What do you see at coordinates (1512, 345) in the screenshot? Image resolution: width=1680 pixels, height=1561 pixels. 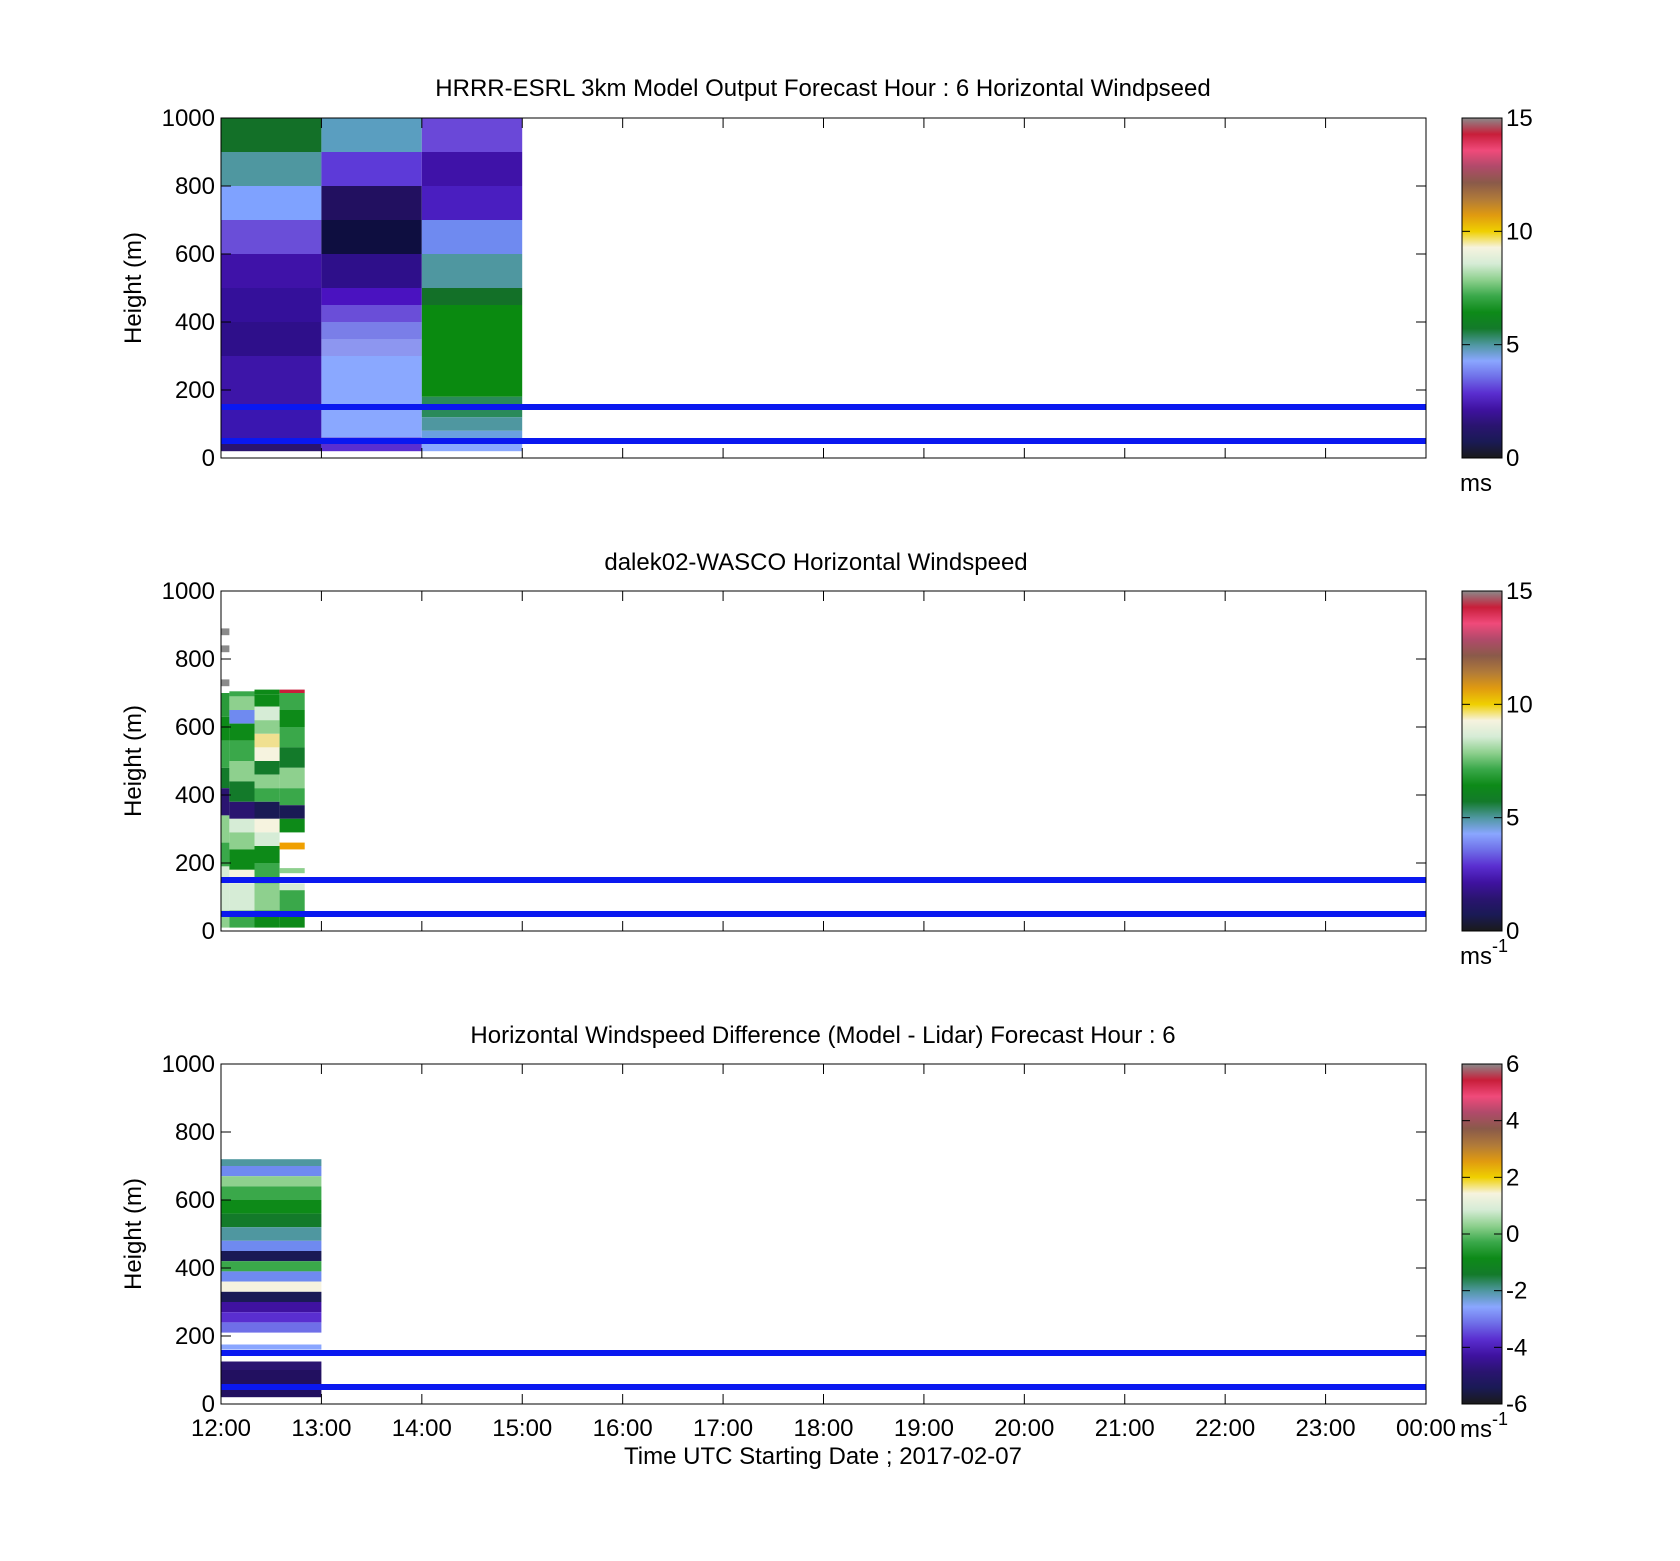 I see `colorbar-tick-label: 5` at bounding box center [1512, 345].